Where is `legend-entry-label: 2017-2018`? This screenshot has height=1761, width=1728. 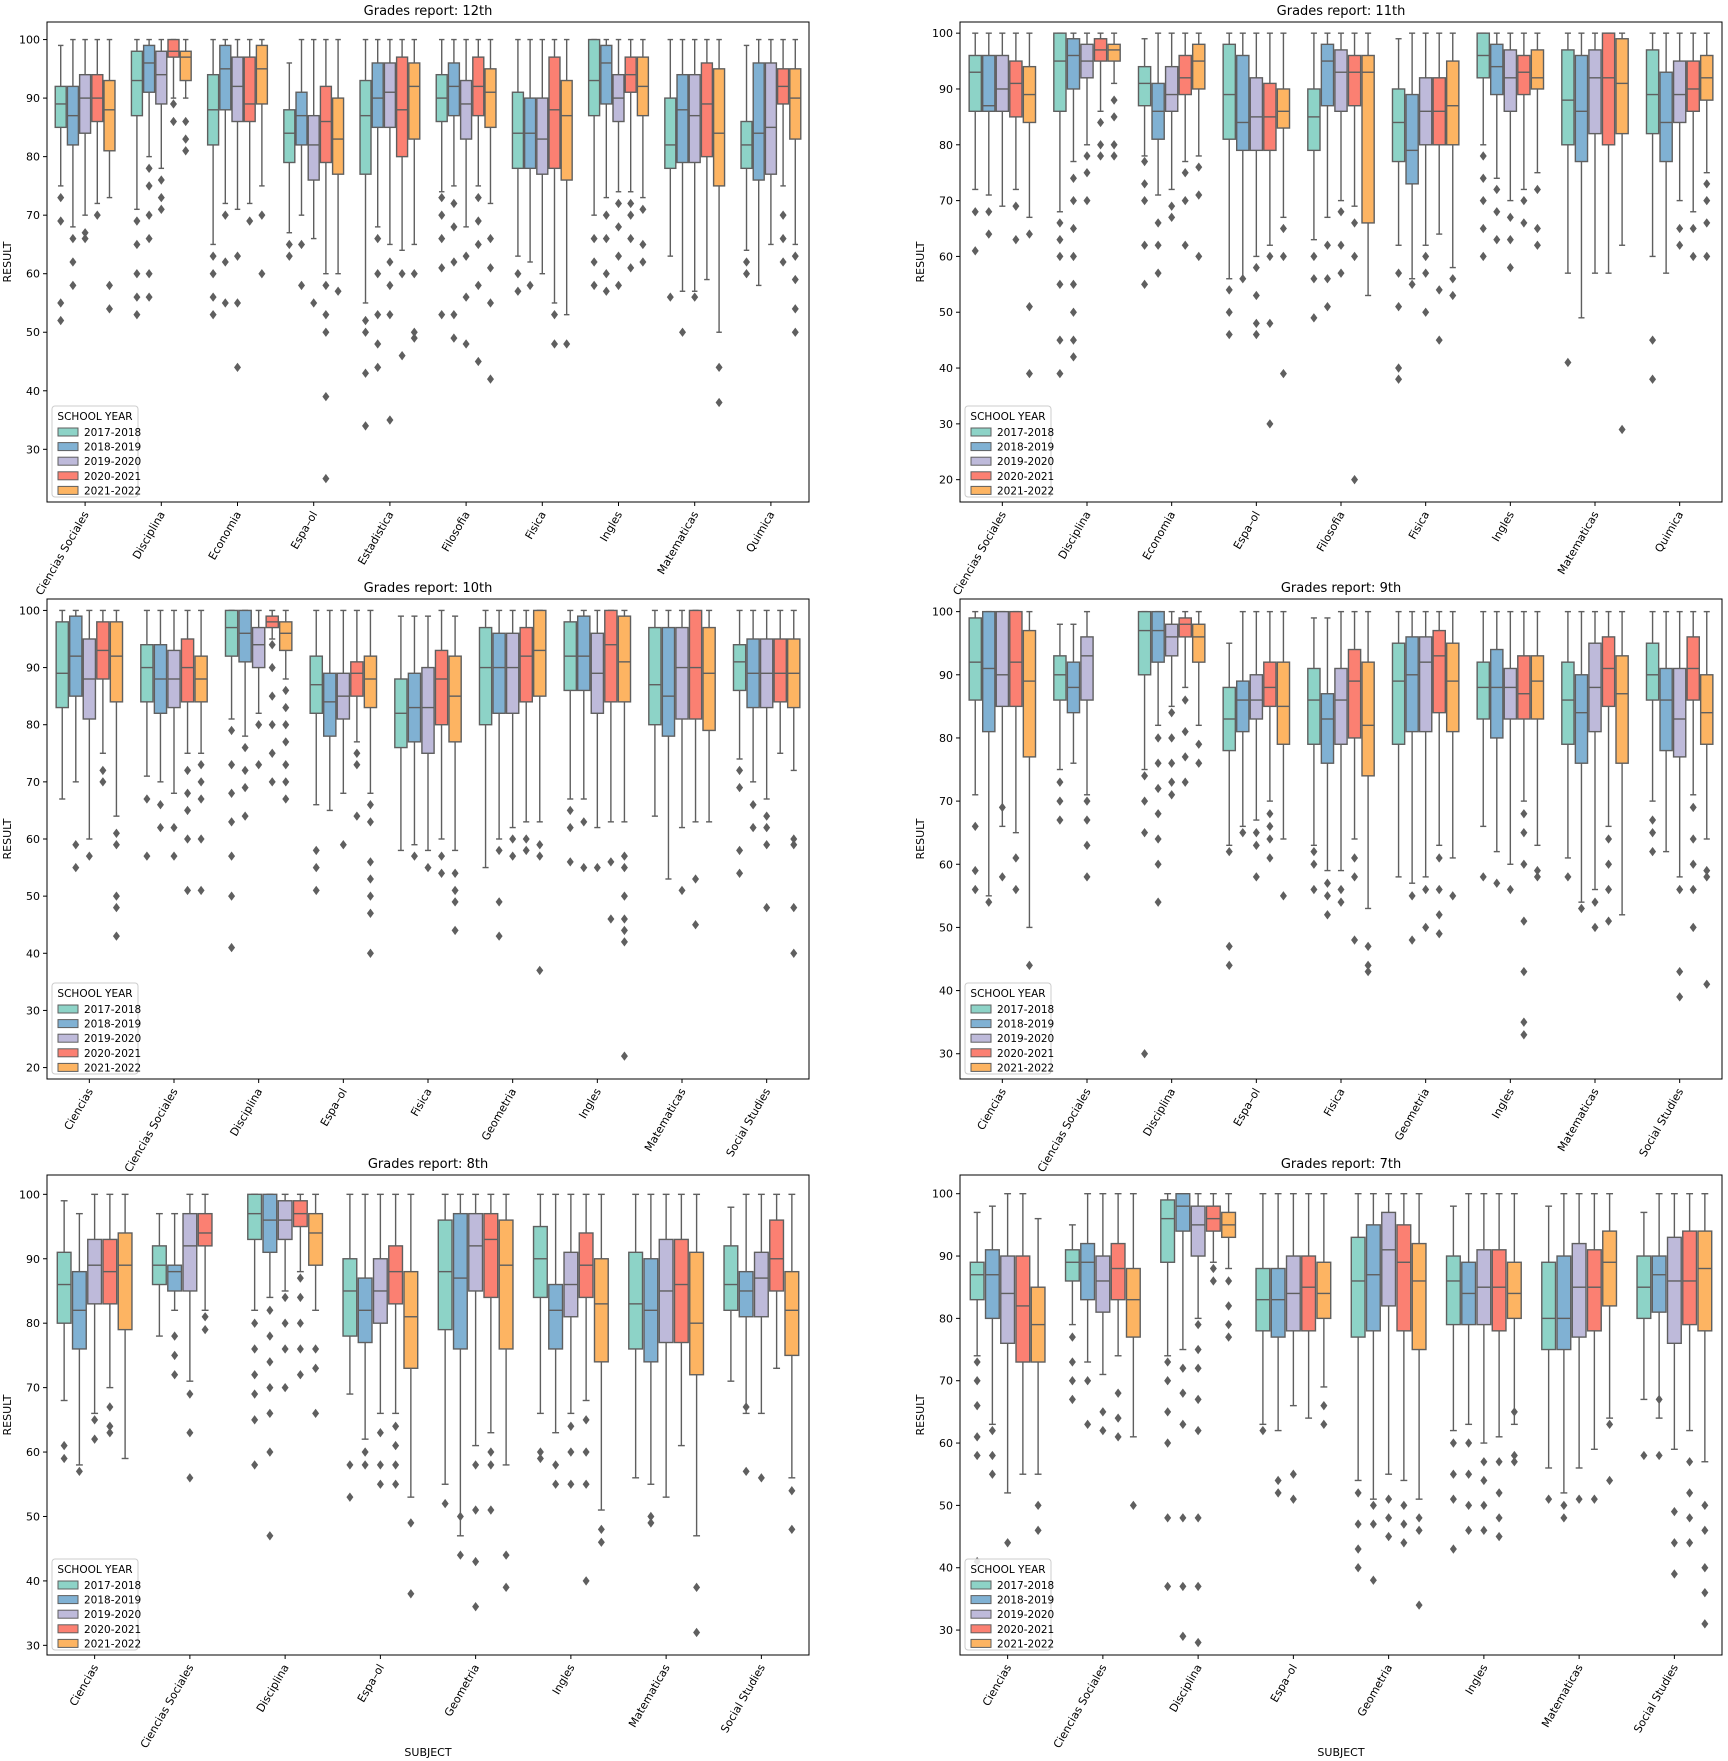
legend-entry-label: 2017-2018 is located at coordinates (112, 433).